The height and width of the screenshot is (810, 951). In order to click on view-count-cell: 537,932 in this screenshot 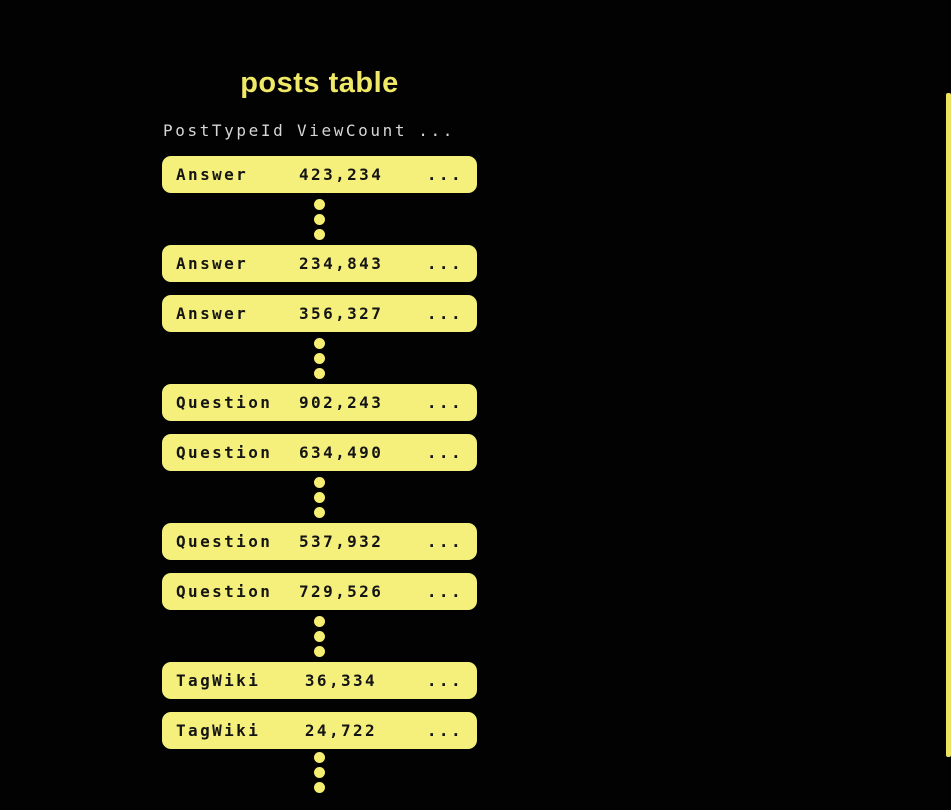, I will do `click(341, 541)`.